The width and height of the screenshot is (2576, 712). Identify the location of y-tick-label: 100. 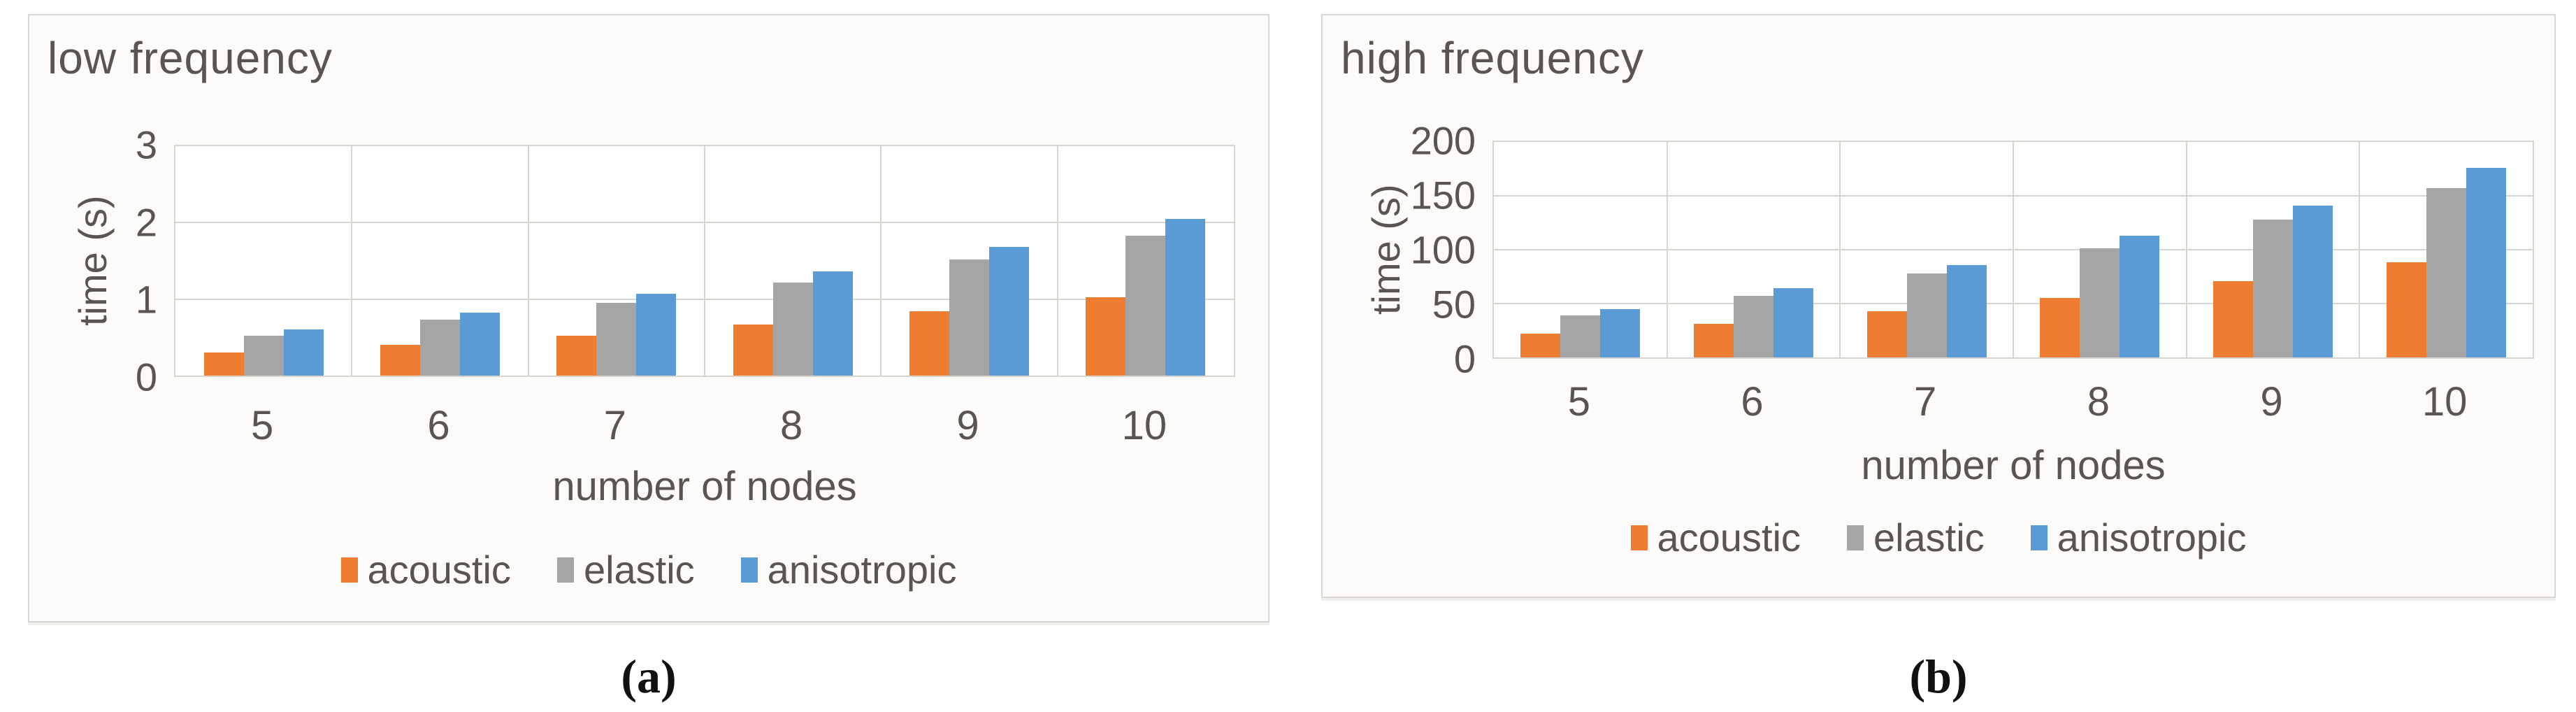
(1443, 249).